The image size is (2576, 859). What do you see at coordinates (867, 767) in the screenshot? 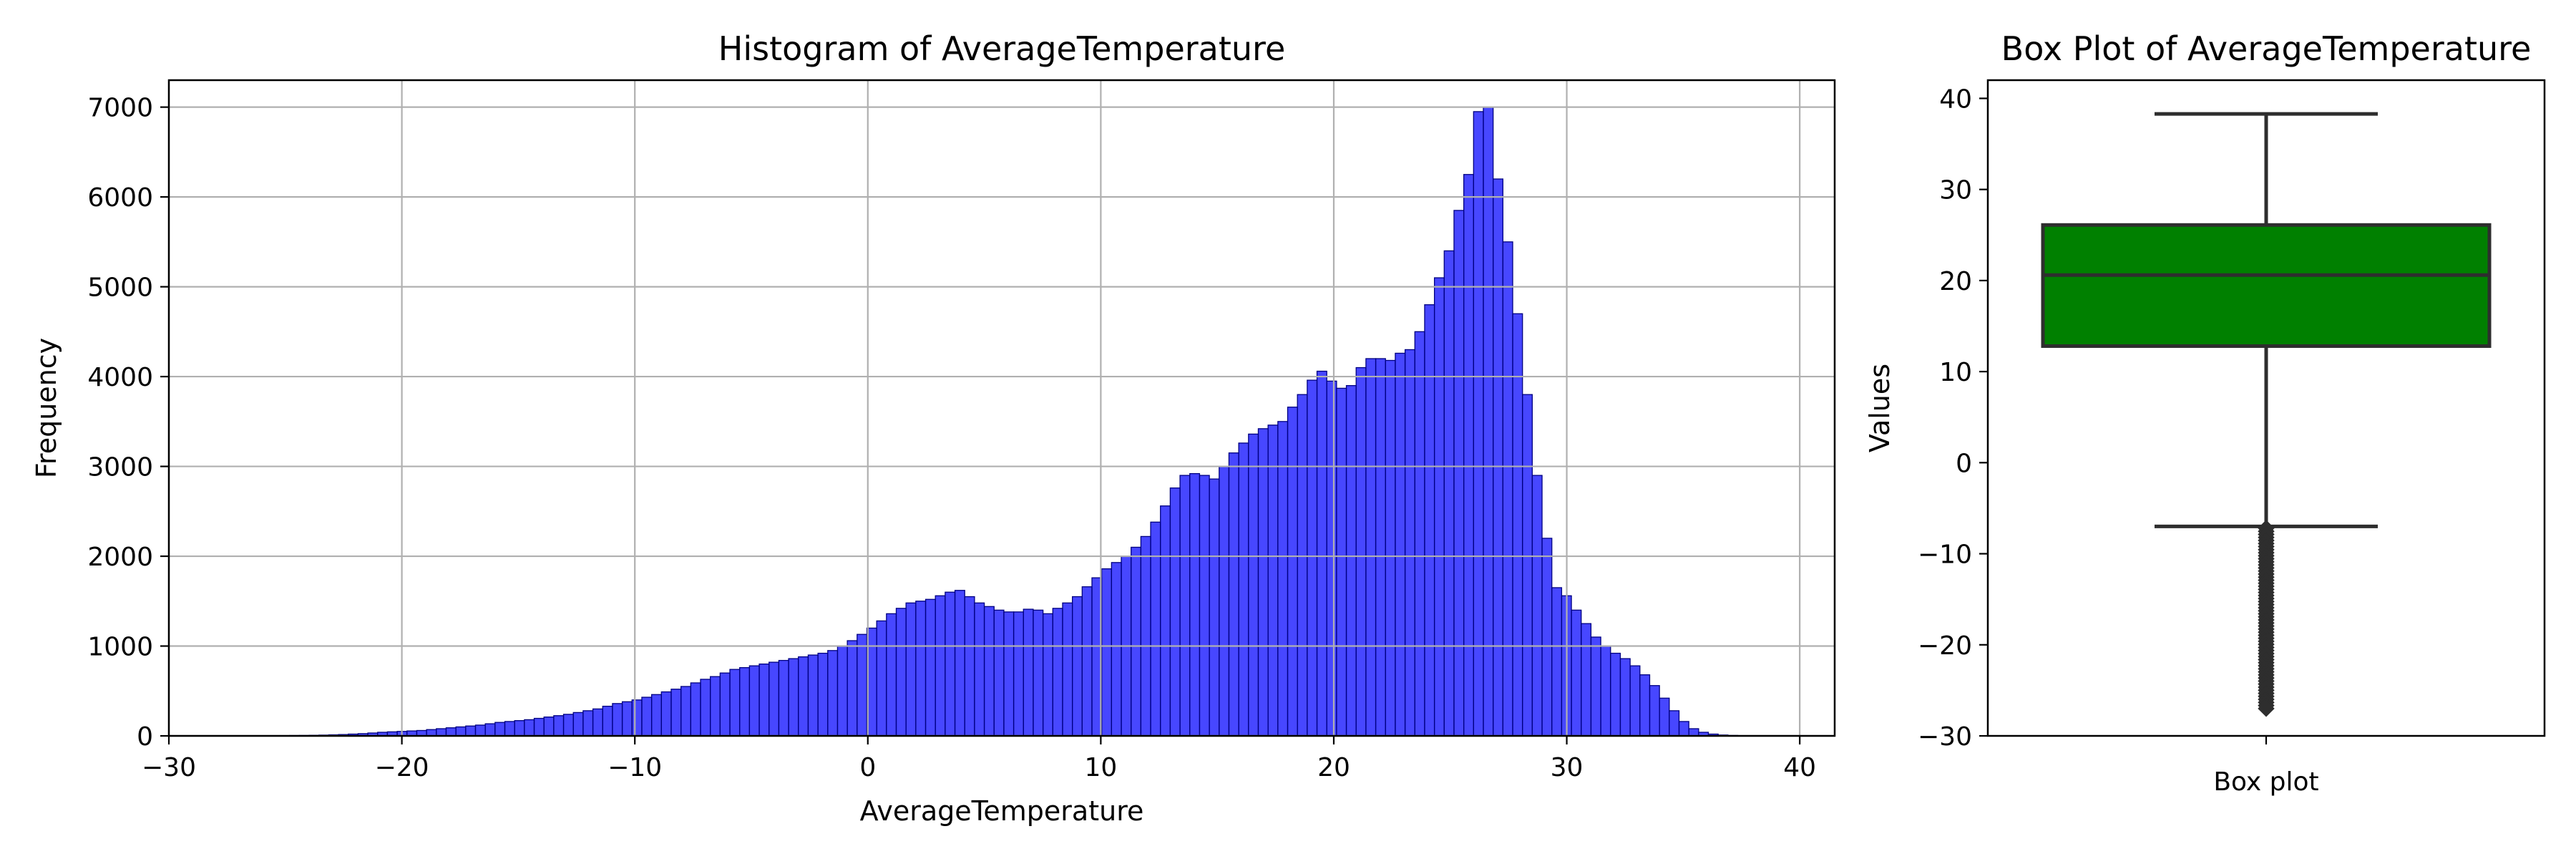
I see `histogram-x-tick-label: 0` at bounding box center [867, 767].